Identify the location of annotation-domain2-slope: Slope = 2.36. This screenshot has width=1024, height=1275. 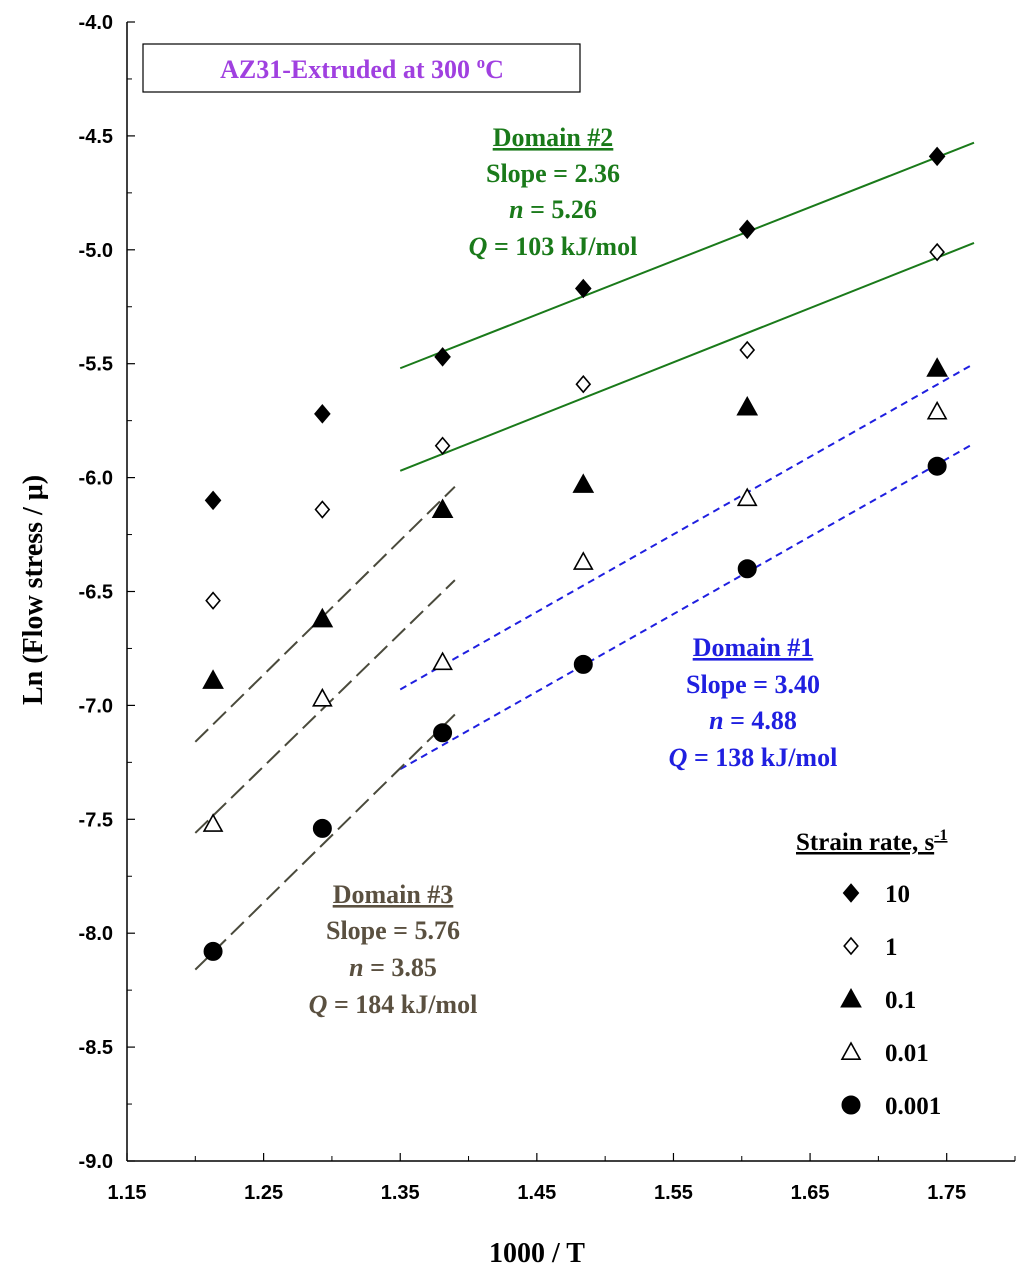
(553, 173).